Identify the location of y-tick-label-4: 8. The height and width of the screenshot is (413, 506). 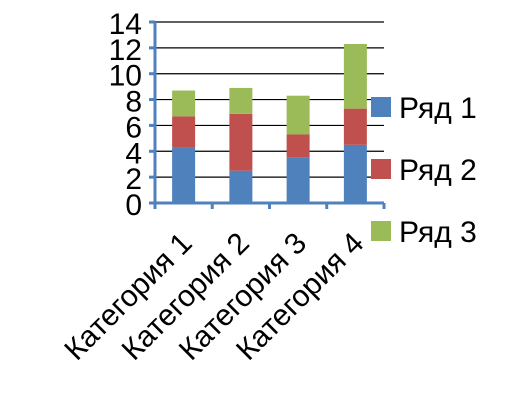
(133, 102).